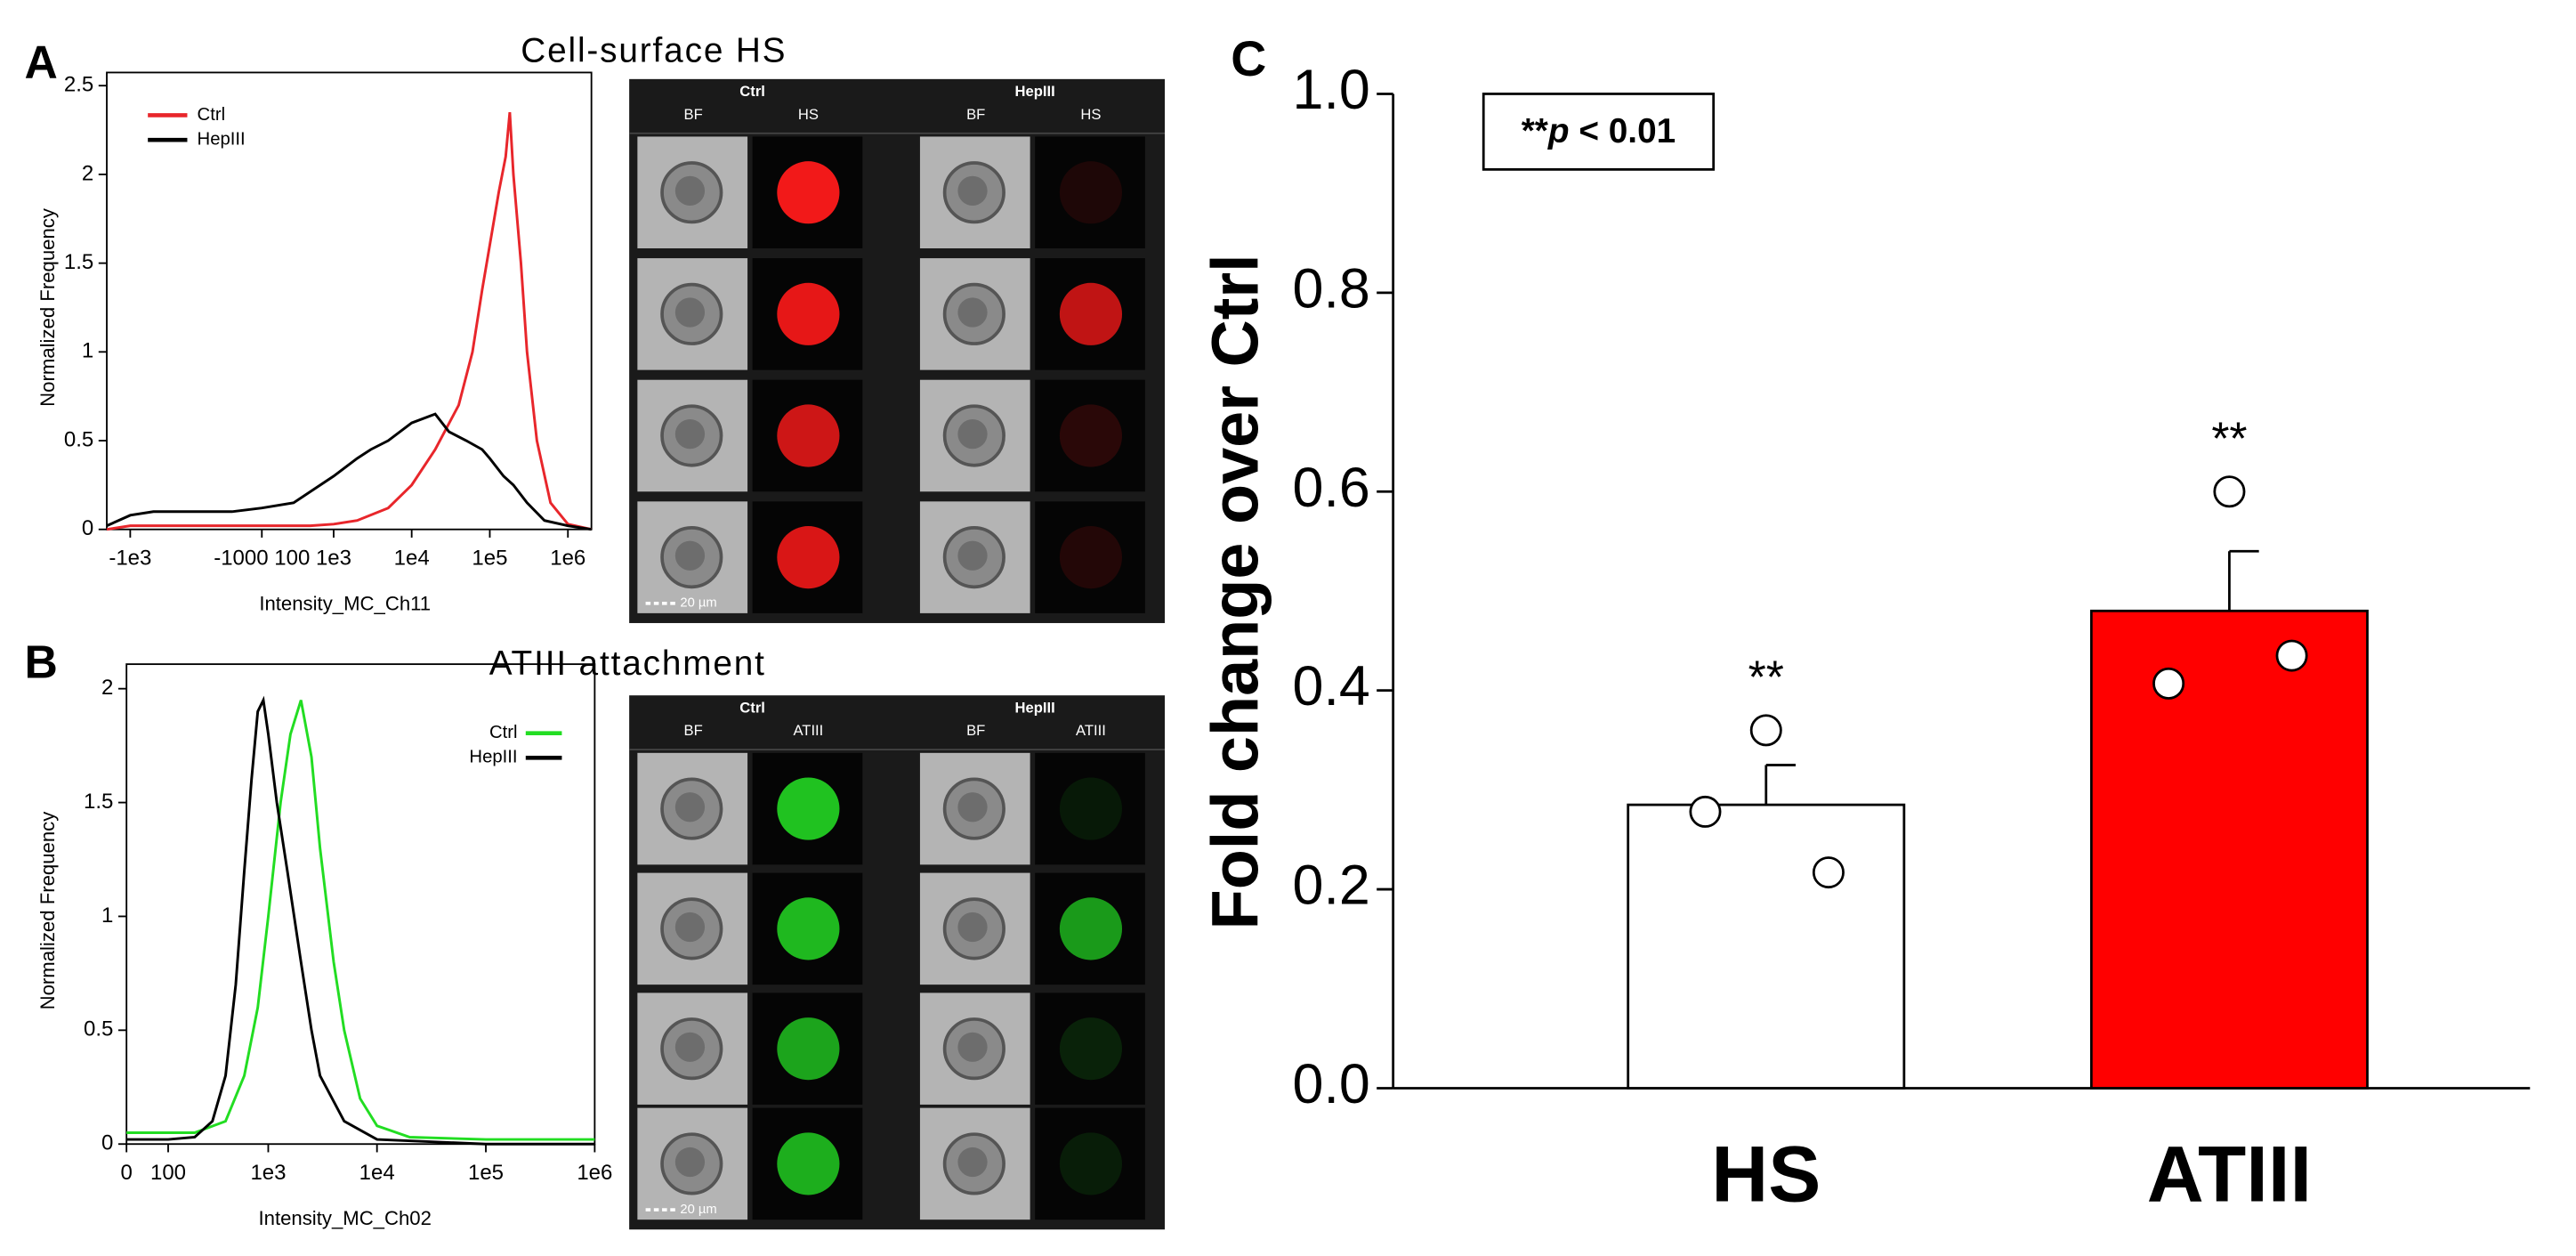 The height and width of the screenshot is (1256, 2576). What do you see at coordinates (344, 1218) in the screenshot?
I see `x-axis-label: Intensity_MC_Ch02` at bounding box center [344, 1218].